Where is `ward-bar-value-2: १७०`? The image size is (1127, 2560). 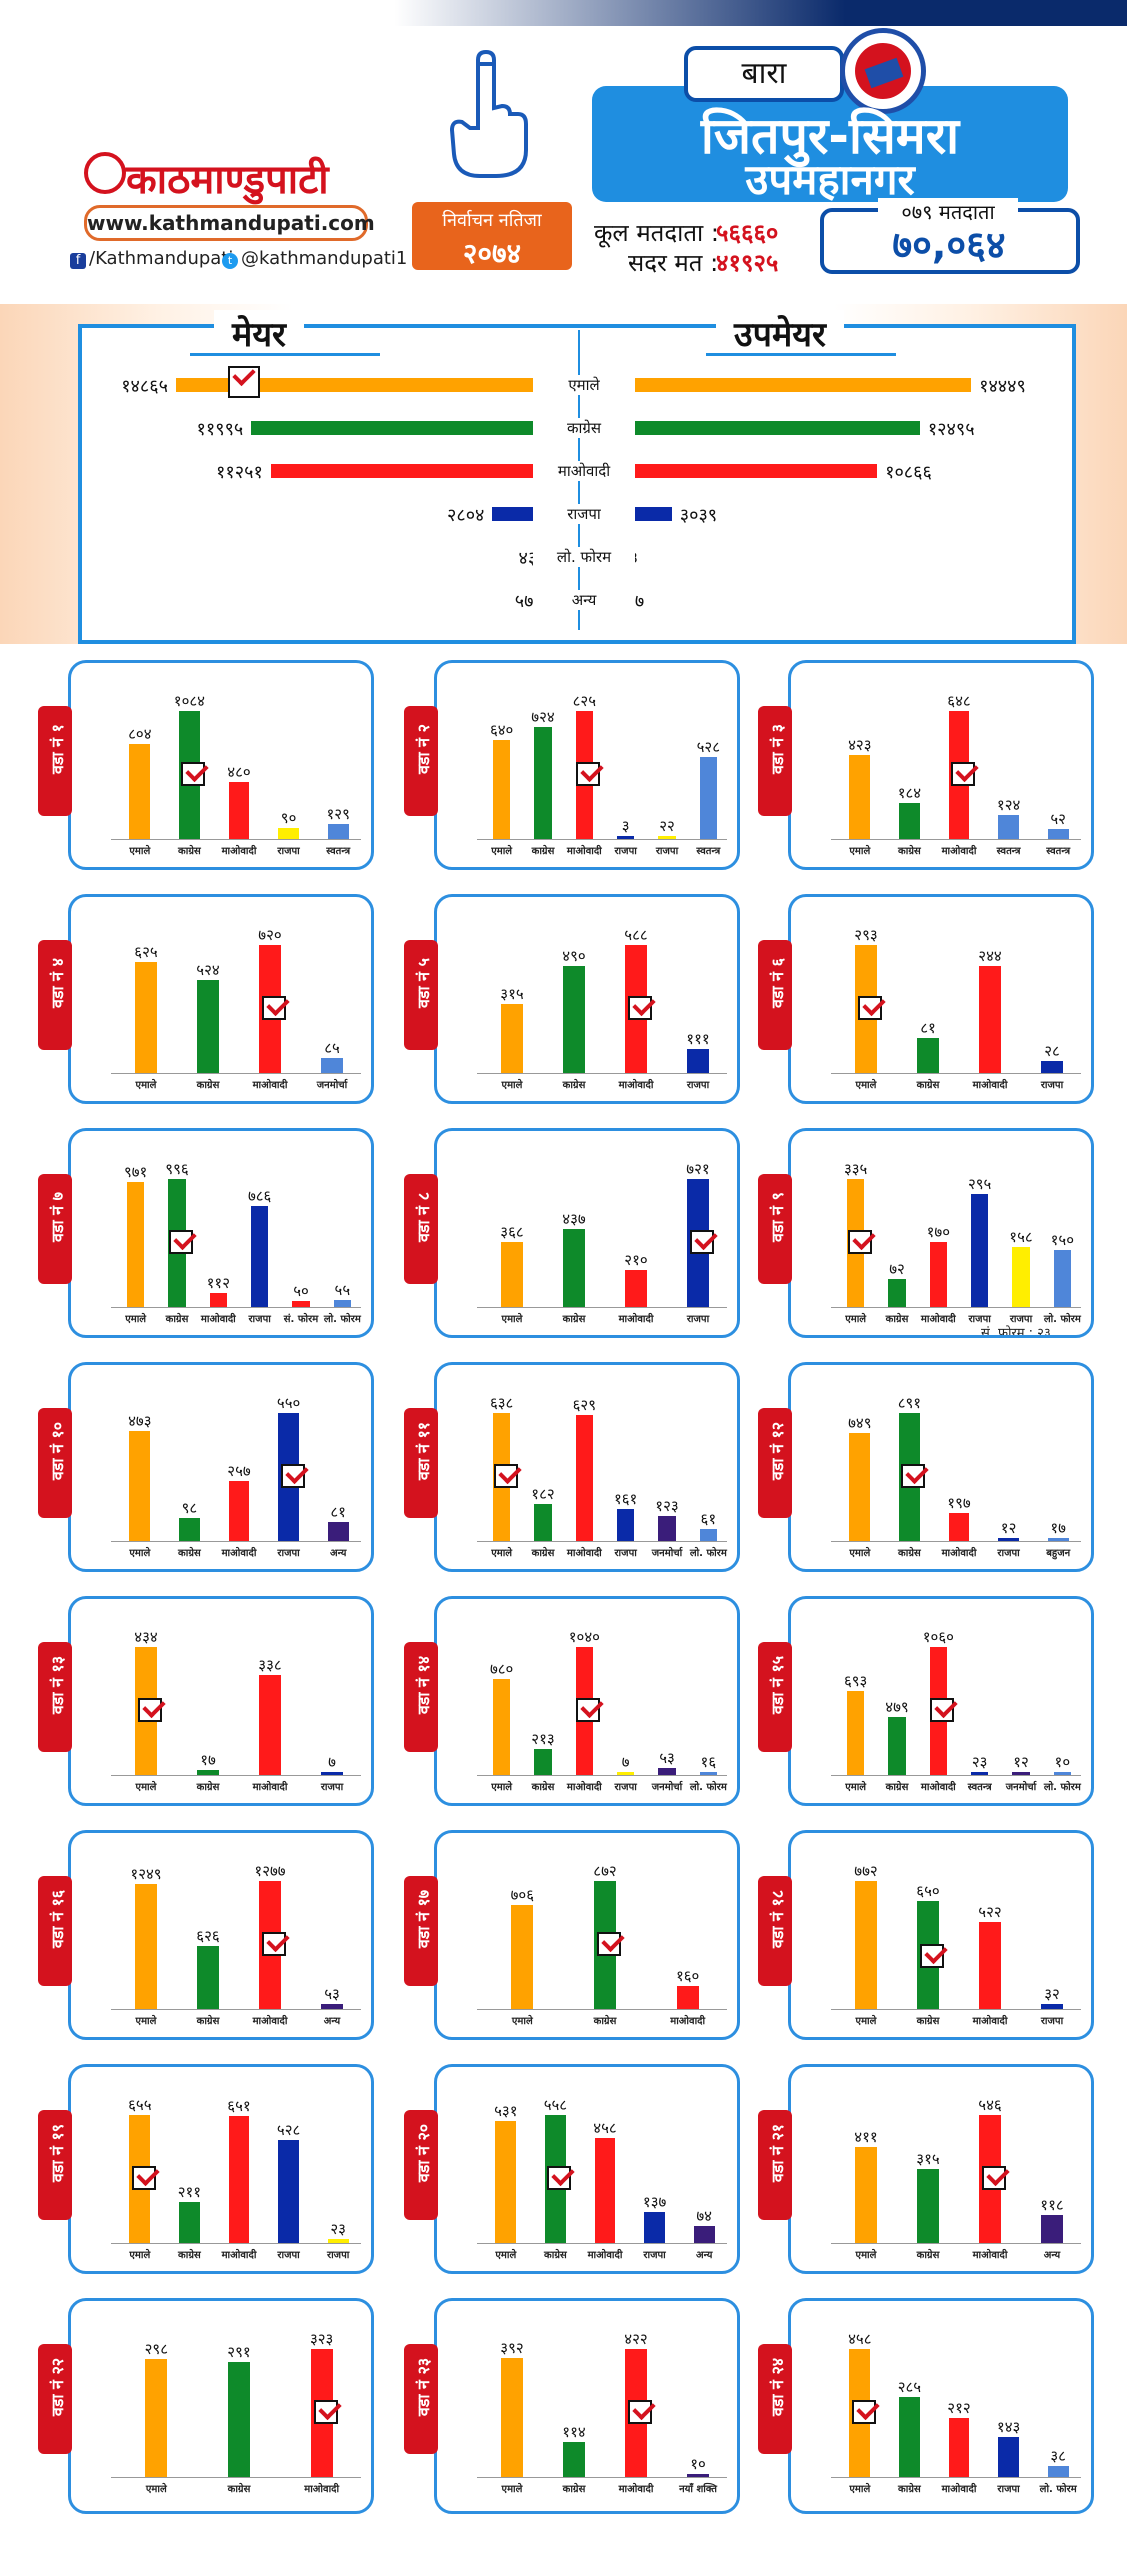
ward-bar-value-2: १७० is located at coordinates (938, 1232).